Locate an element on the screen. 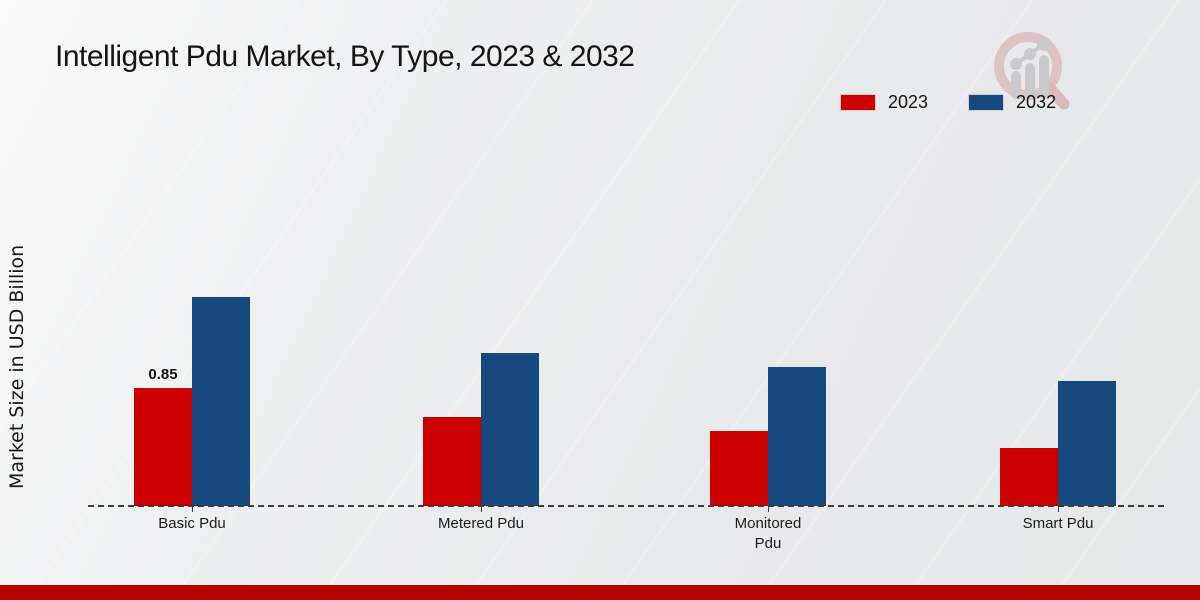 The height and width of the screenshot is (600, 1200). footer-accent-bar is located at coordinates (600, 592).